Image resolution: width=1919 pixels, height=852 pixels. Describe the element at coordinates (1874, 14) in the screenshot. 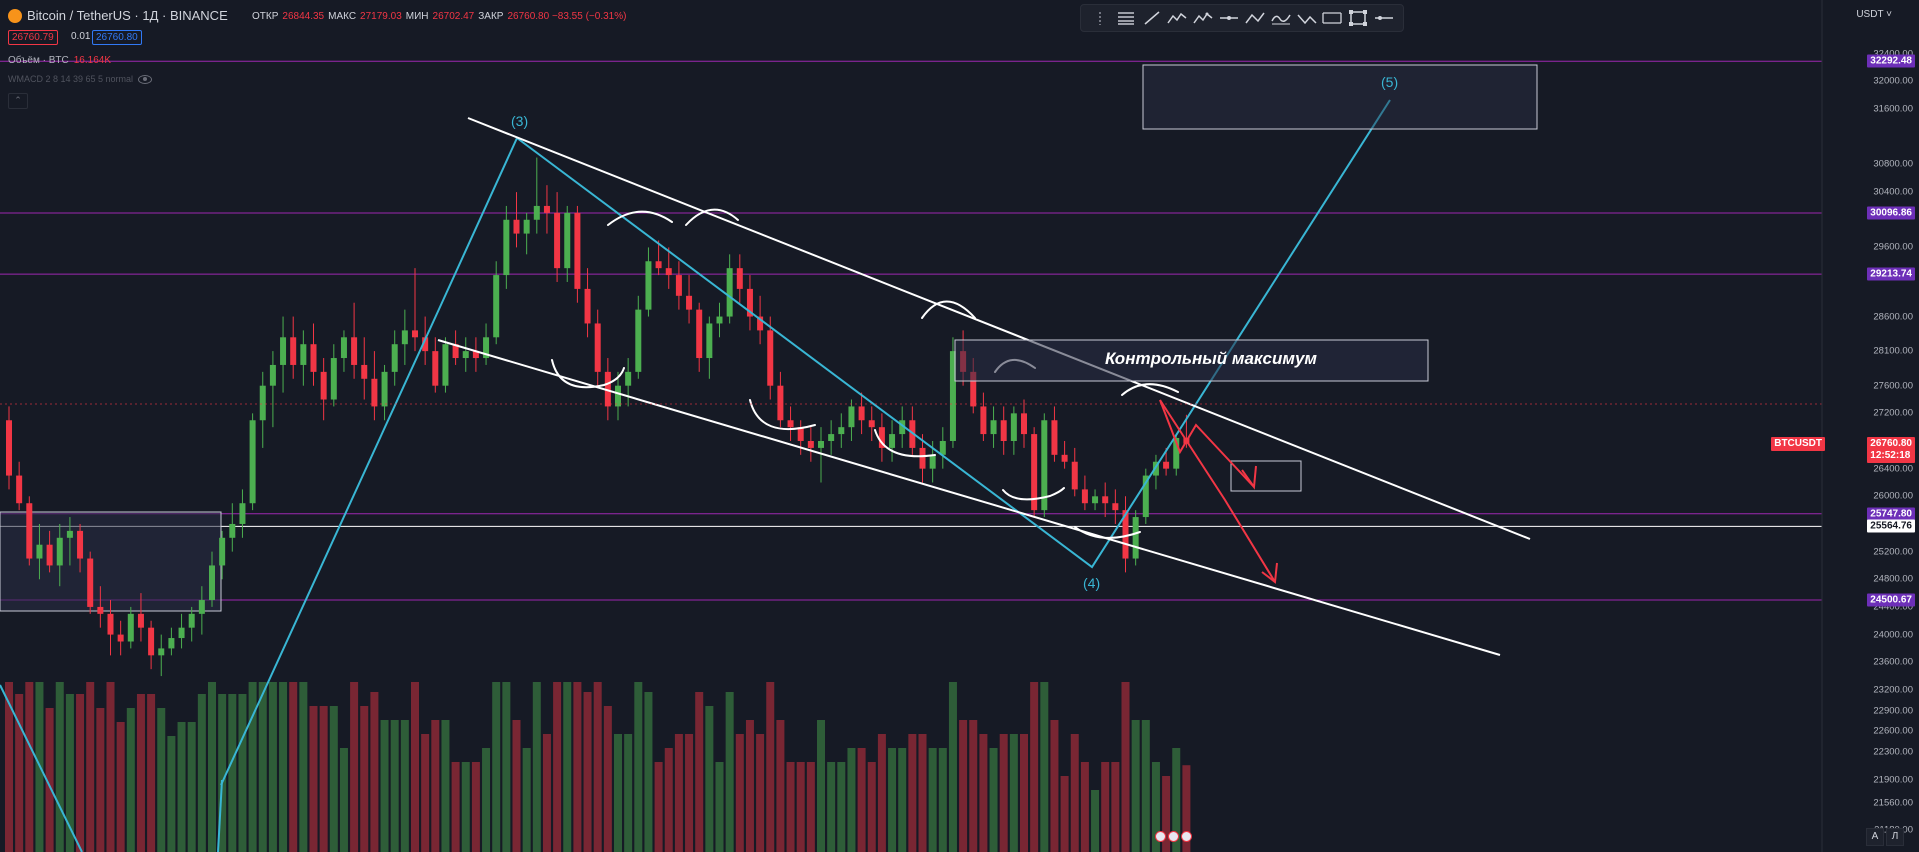

I see `currency-selector: USDT ˅` at that location.